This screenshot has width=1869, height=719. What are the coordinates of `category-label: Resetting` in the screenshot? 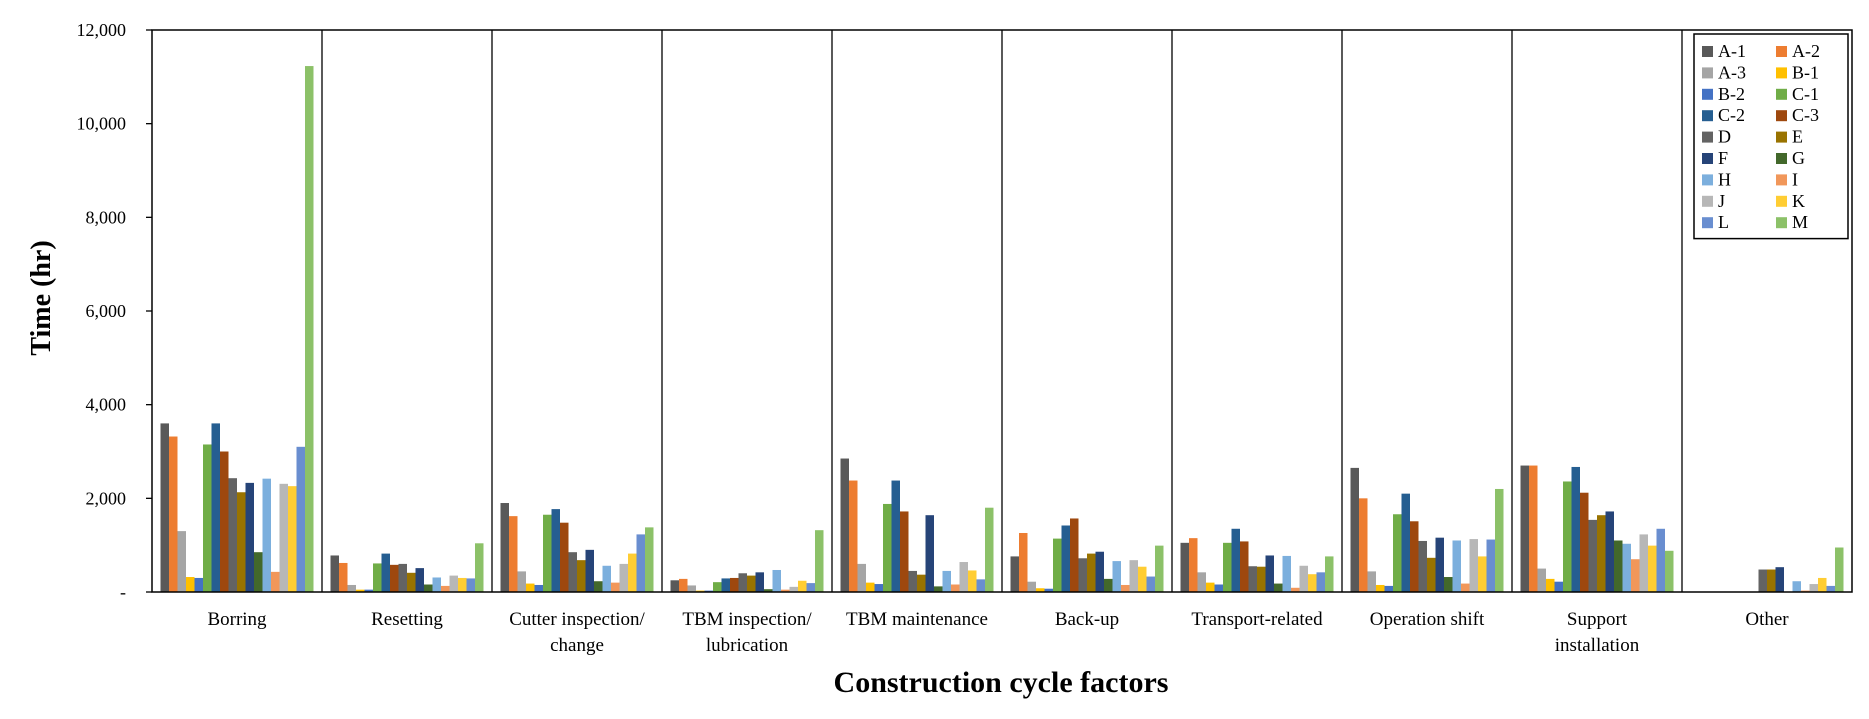 It's located at (407, 619).